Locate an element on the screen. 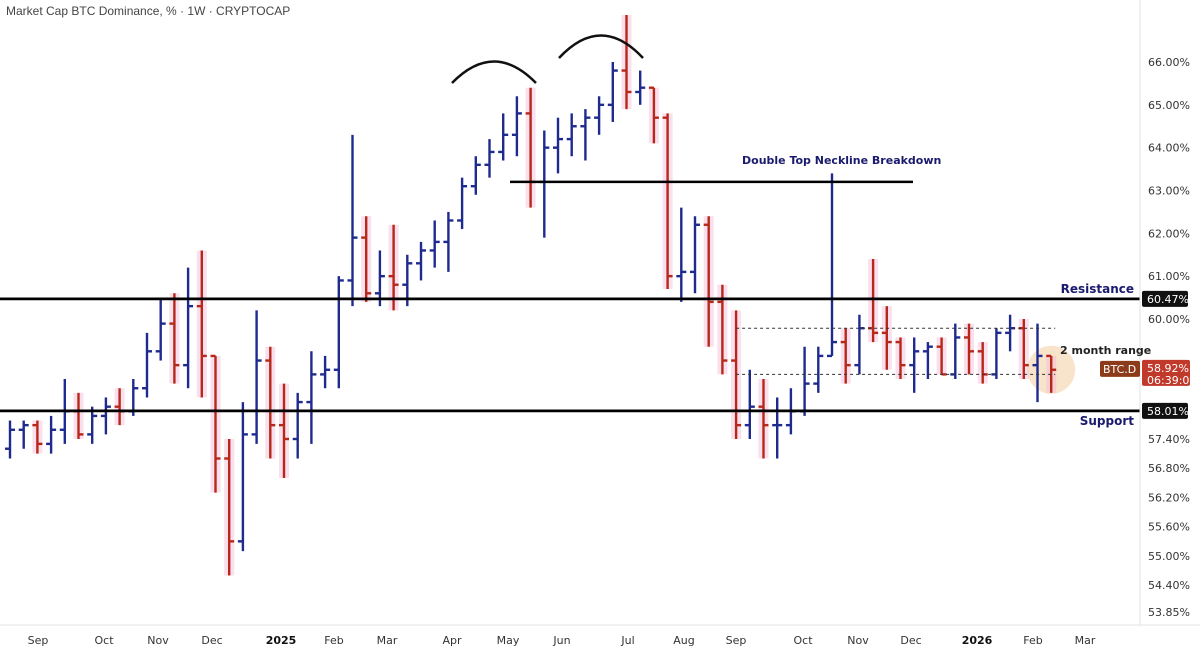 The height and width of the screenshot is (649, 1200). y-tick-label: 62.00% is located at coordinates (1169, 233).